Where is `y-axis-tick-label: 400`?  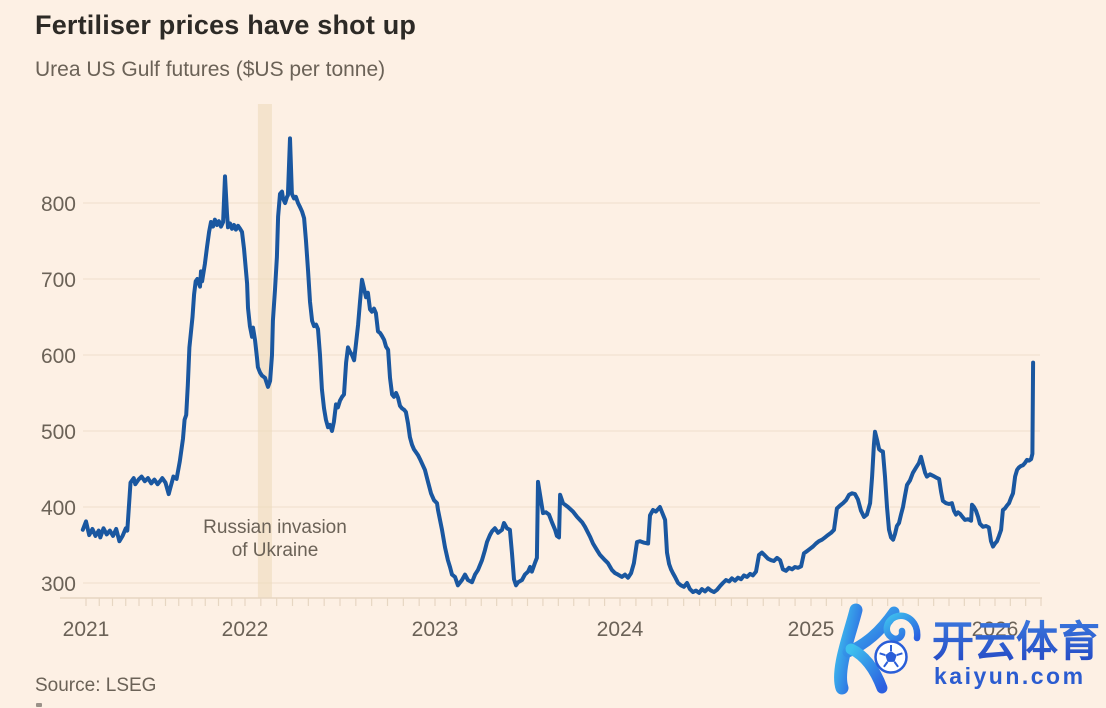 y-axis-tick-label: 400 is located at coordinates (58, 508).